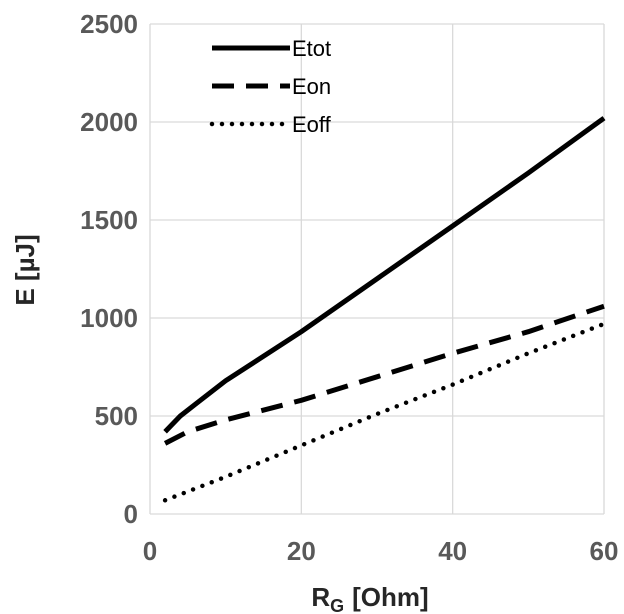 This screenshot has width=624, height=614. I want to click on x-tick-label: 40, so click(452, 551).